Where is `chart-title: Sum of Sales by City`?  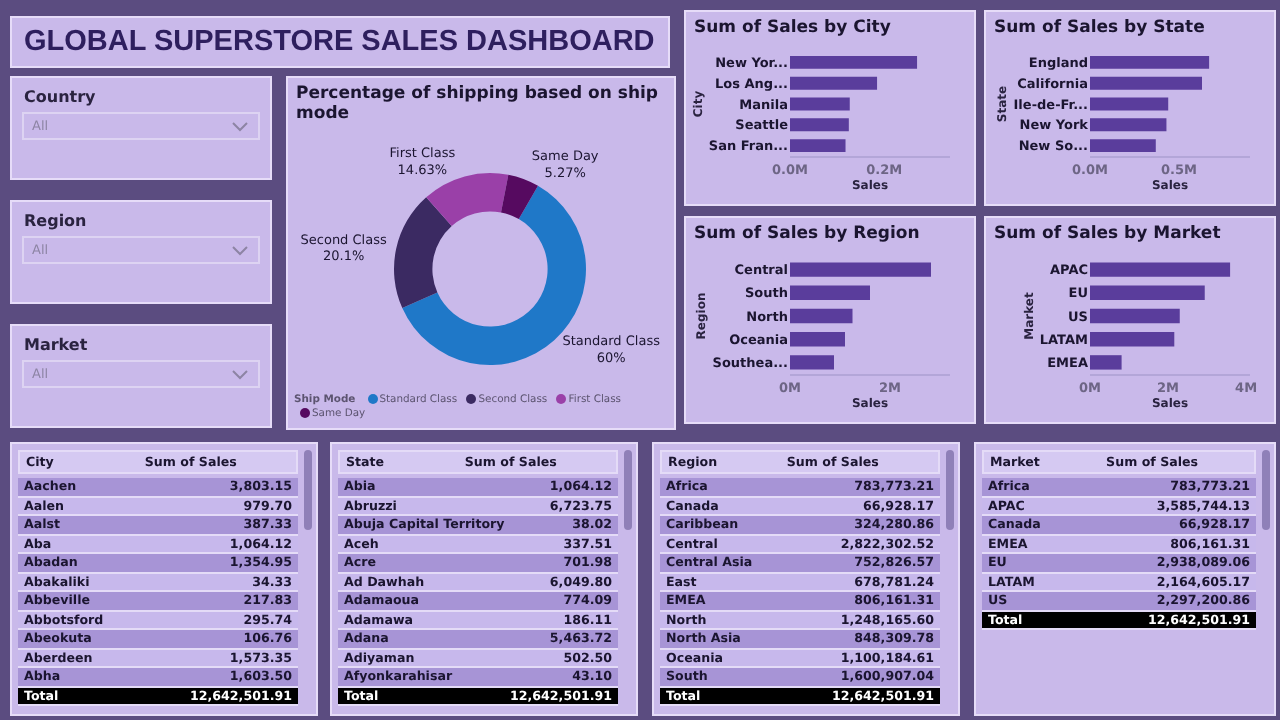
chart-title: Sum of Sales by City is located at coordinates (792, 27).